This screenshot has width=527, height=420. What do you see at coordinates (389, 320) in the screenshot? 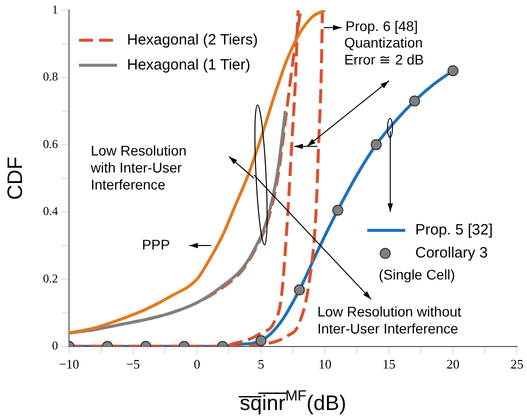
I see `annotation: Low Resolution without Inter-User Interference` at bounding box center [389, 320].